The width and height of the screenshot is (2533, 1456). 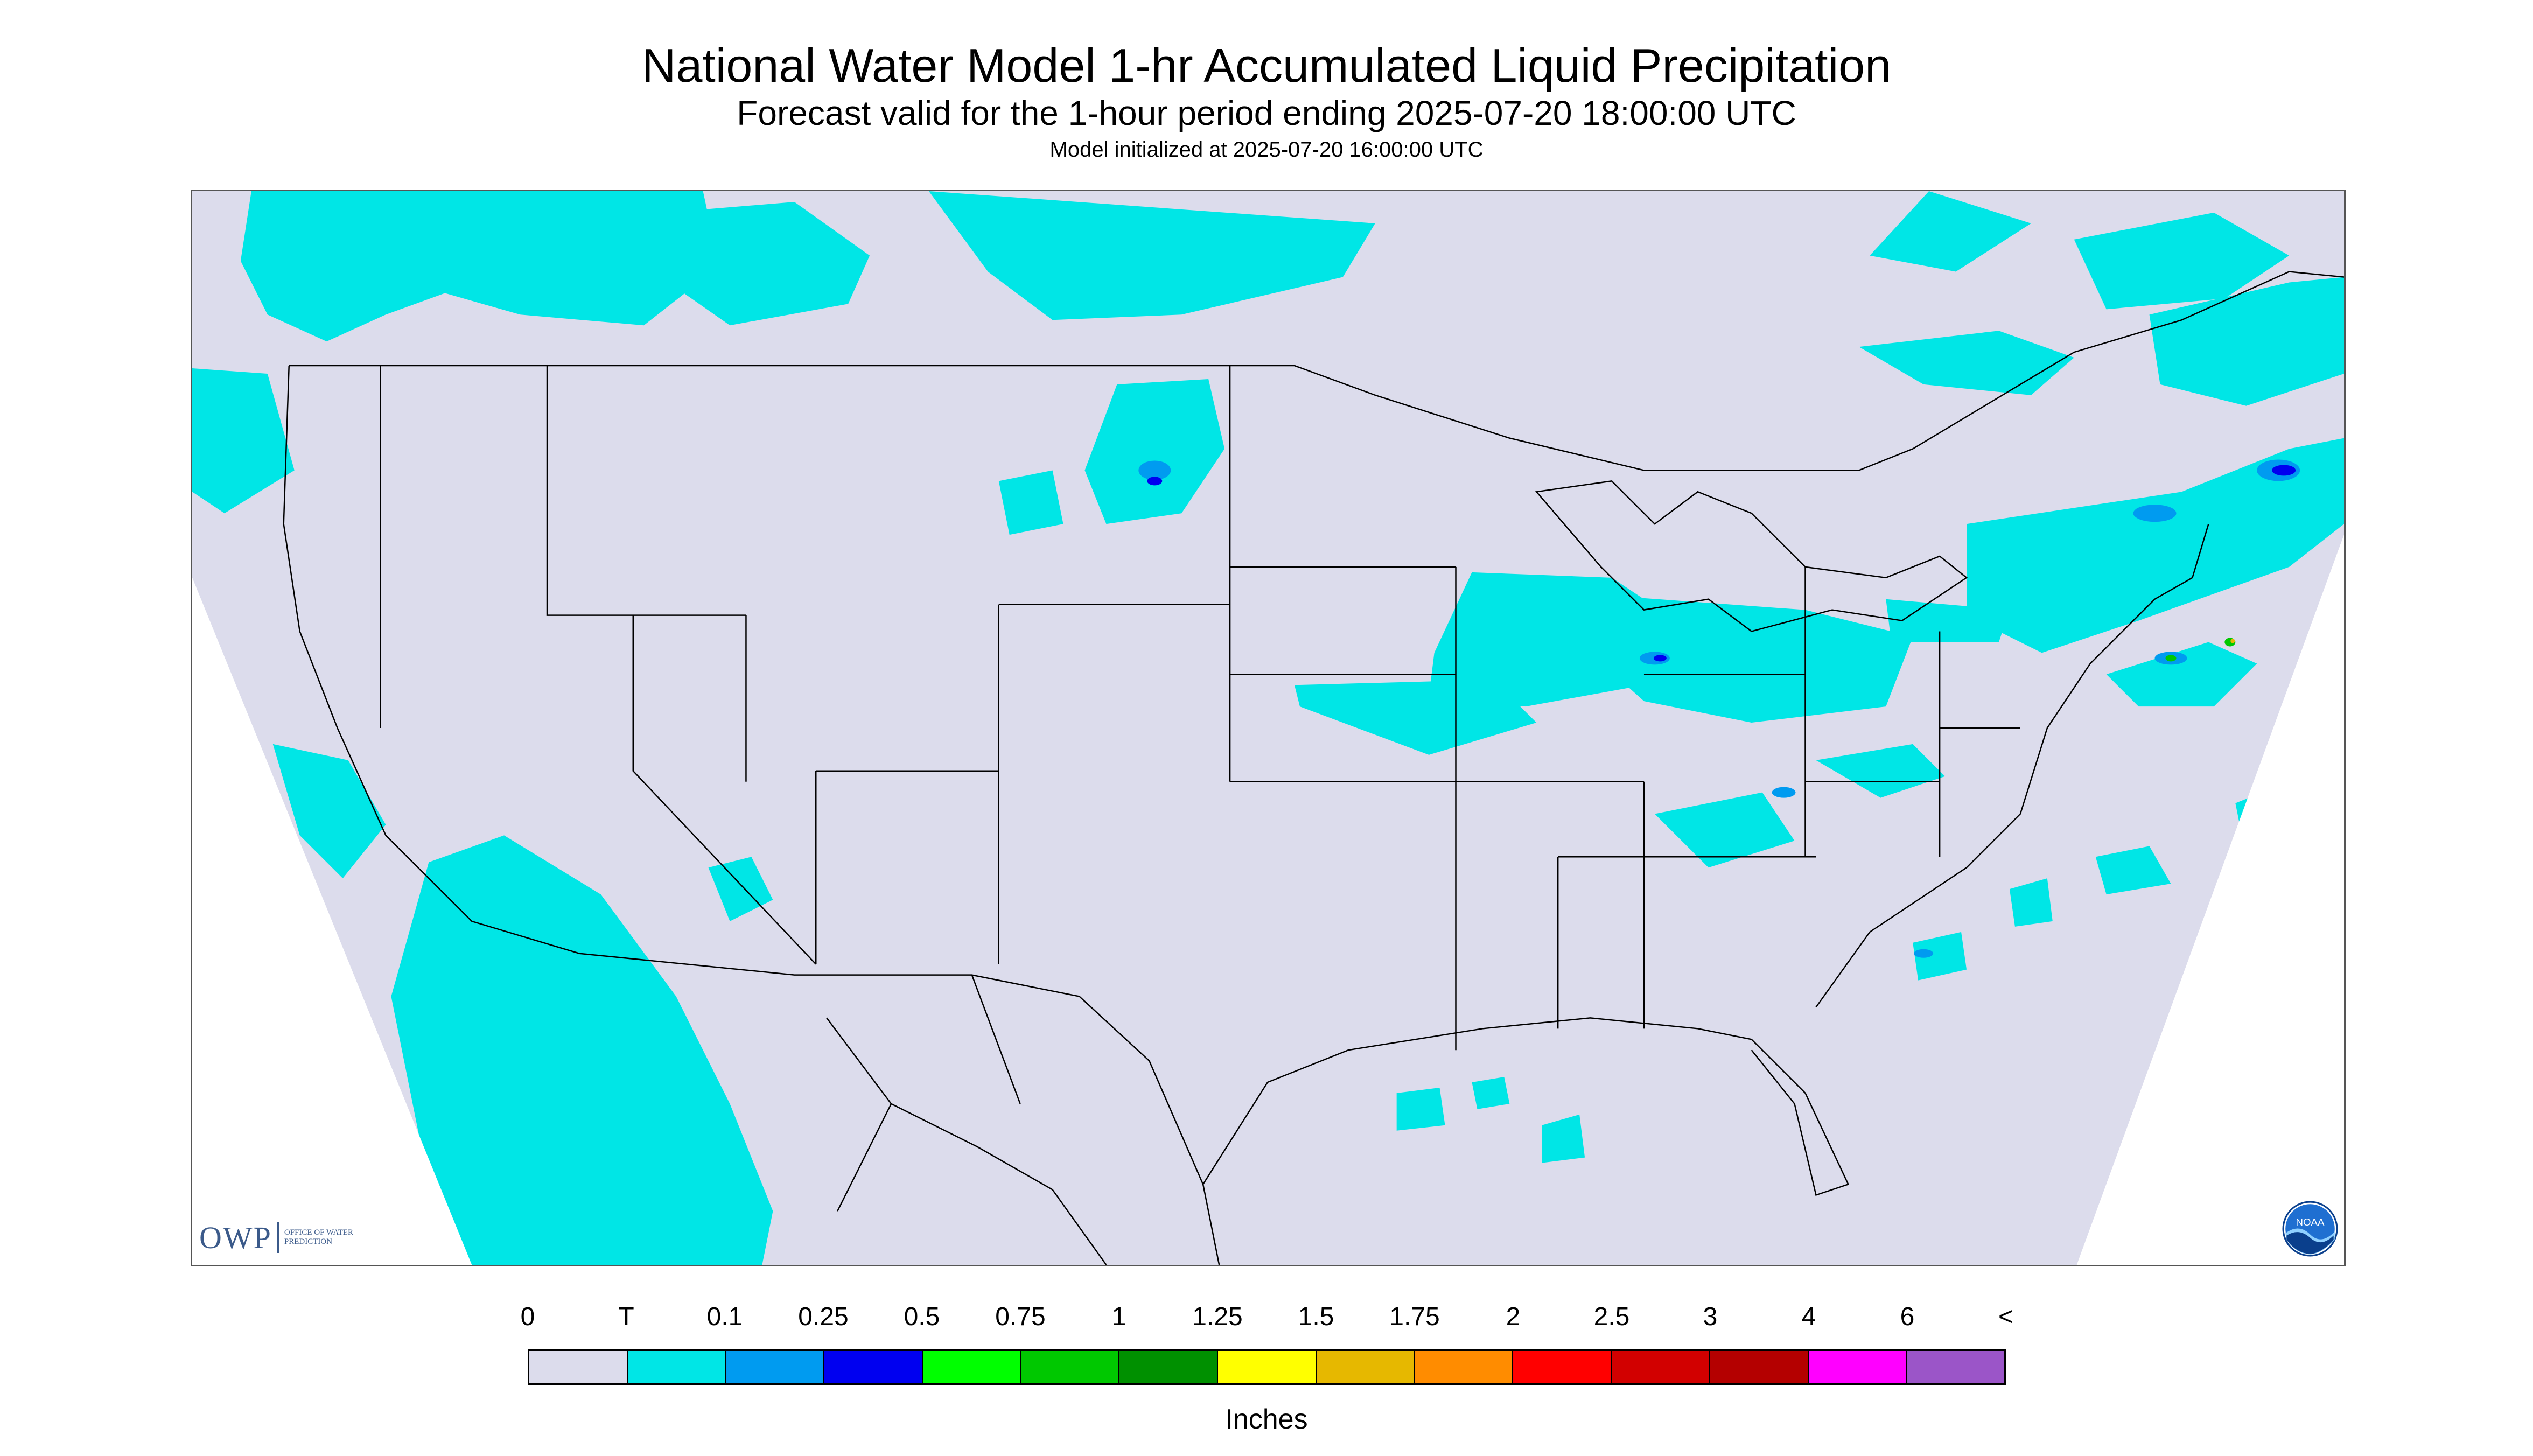 I want to click on precip-heavy-areas, so click(x=1722, y=563).